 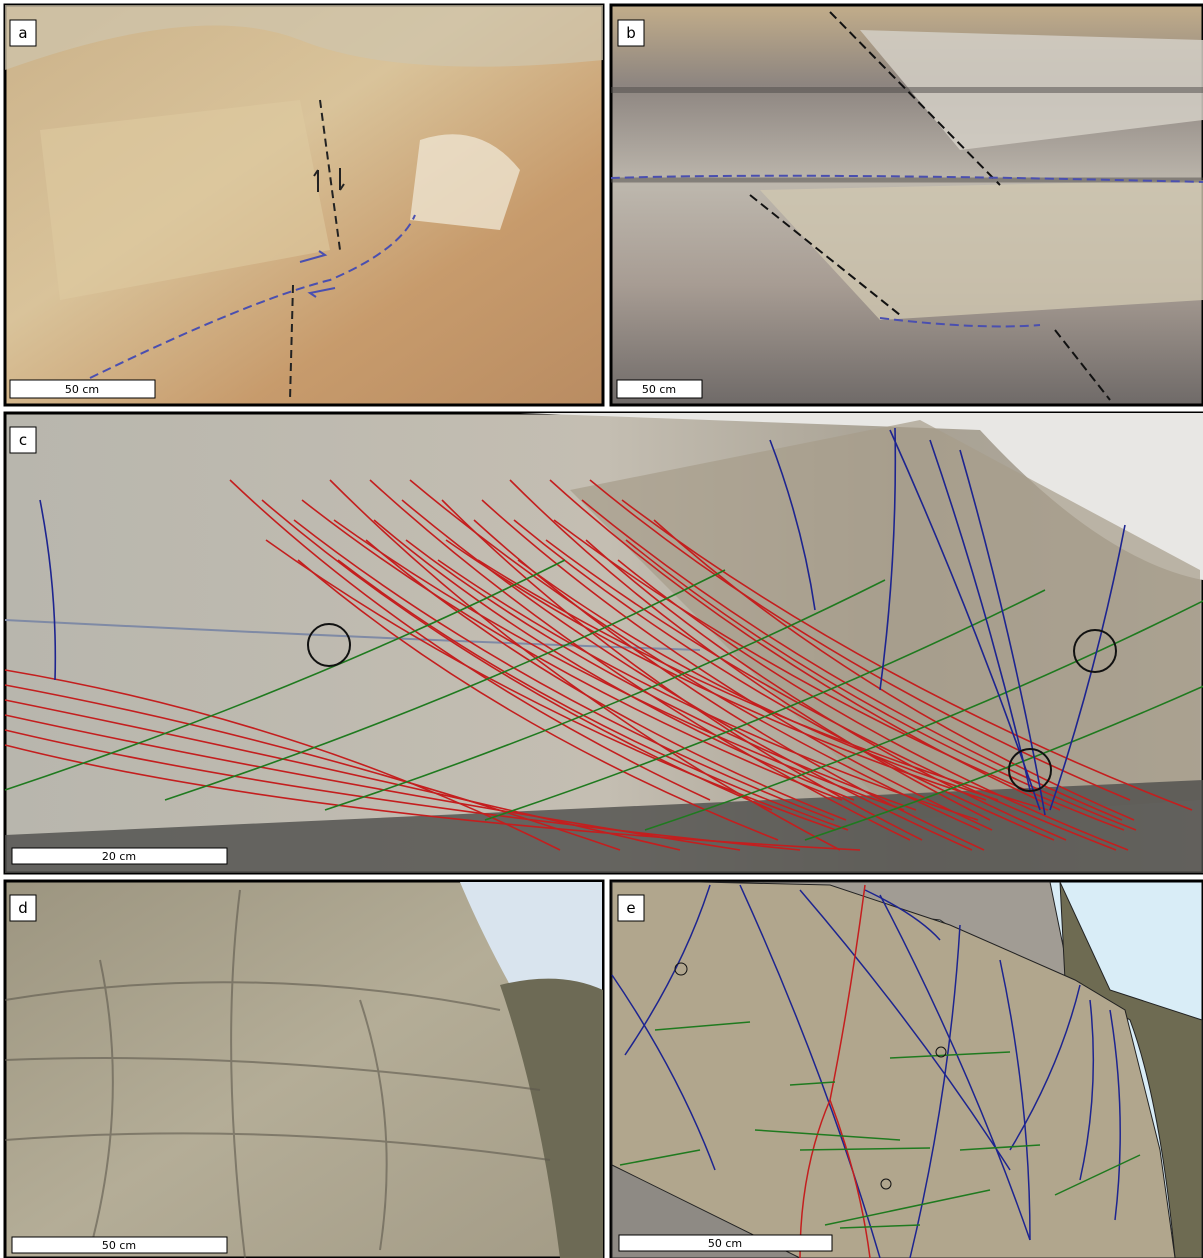 I want to click on panel-label: d, so click(x=23, y=908).